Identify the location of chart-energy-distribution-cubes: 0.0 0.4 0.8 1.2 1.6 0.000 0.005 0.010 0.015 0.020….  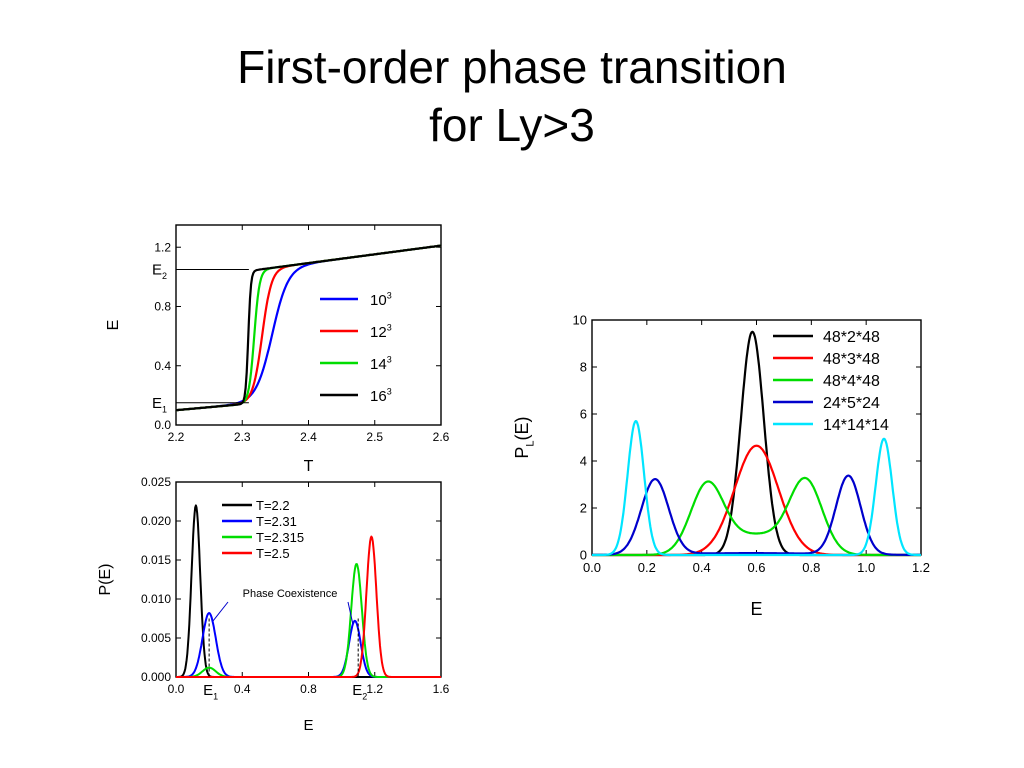
(273, 604).